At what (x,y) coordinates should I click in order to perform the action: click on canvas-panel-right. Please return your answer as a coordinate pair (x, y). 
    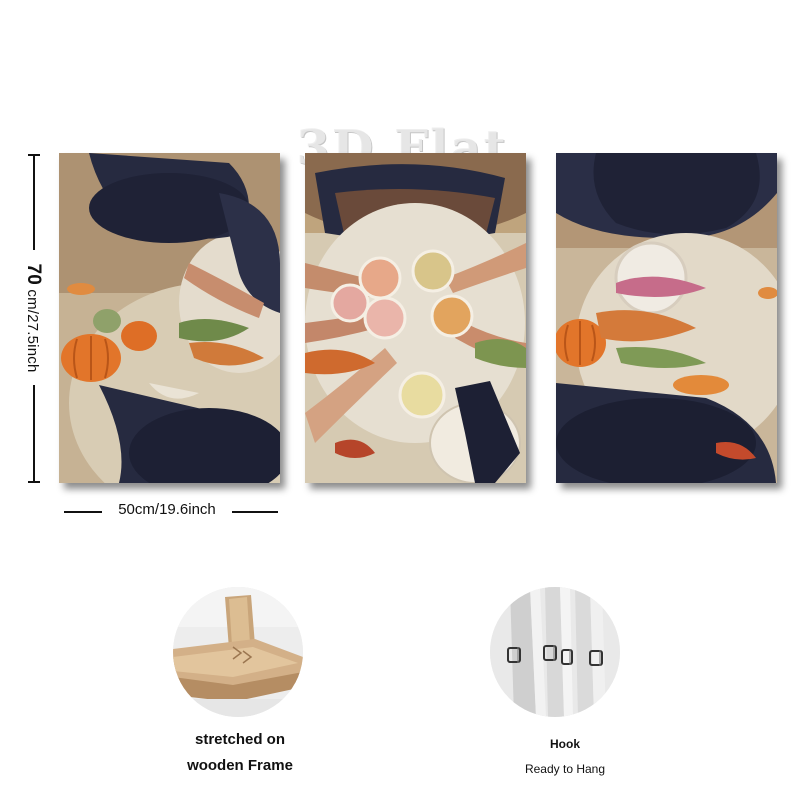
    Looking at the image, I should click on (666, 318).